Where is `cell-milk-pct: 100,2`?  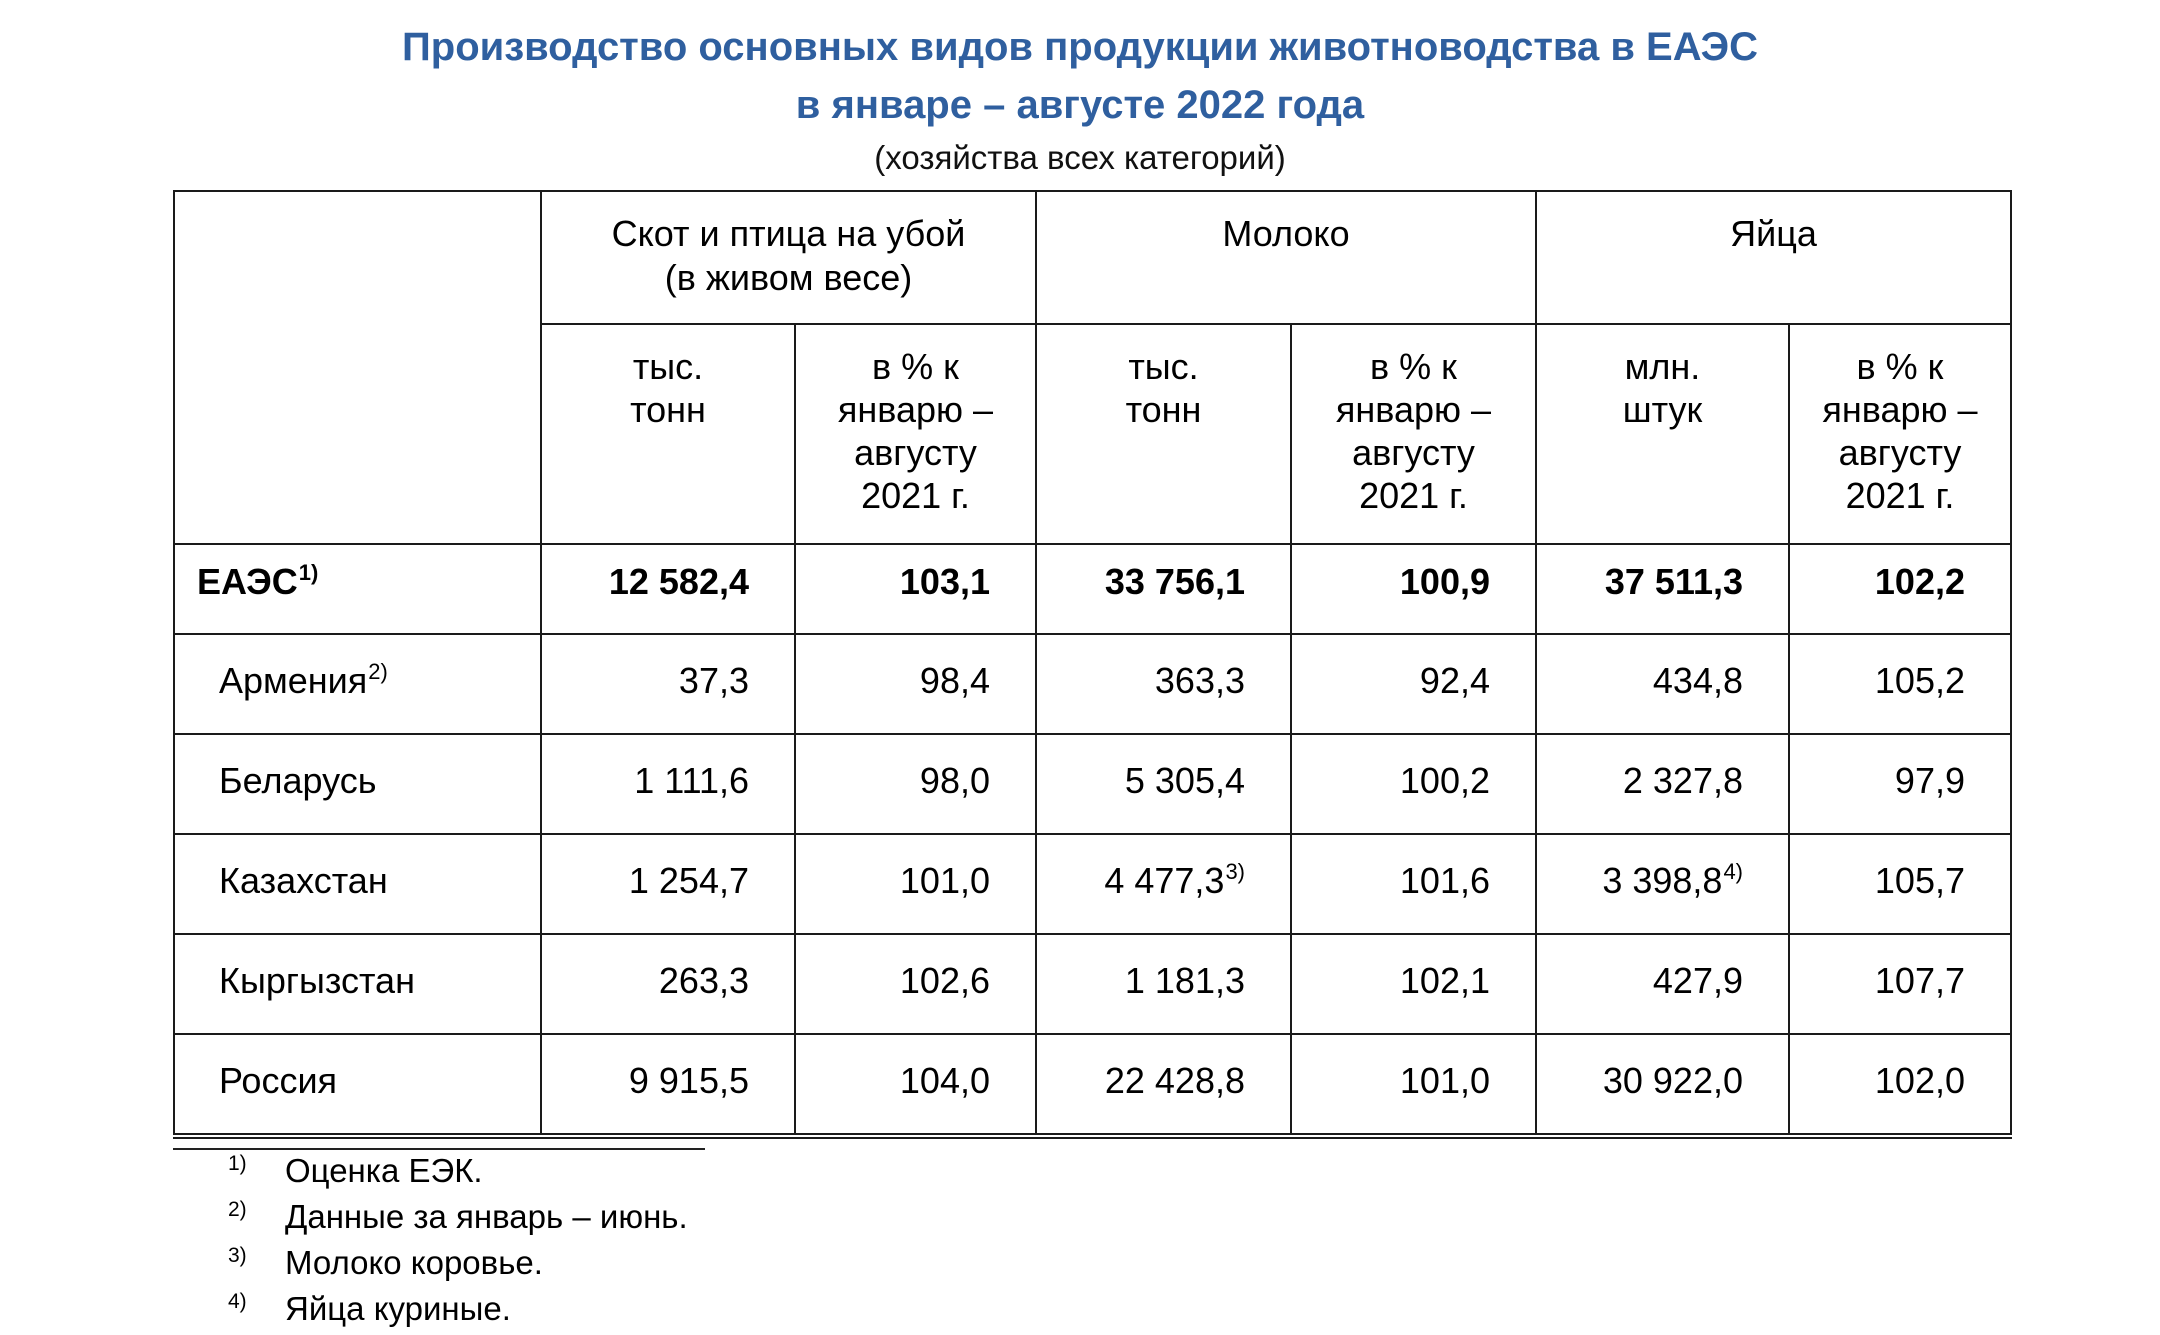 cell-milk-pct: 100,2 is located at coordinates (1413, 784).